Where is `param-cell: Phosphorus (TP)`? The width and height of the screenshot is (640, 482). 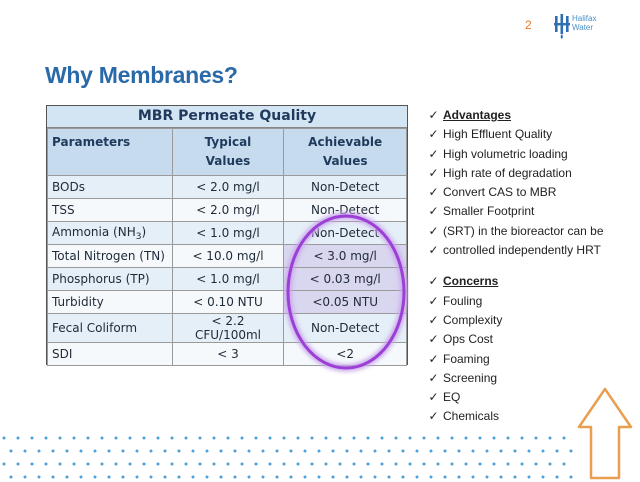
param-cell: Phosphorus (TP) is located at coordinates (110, 279).